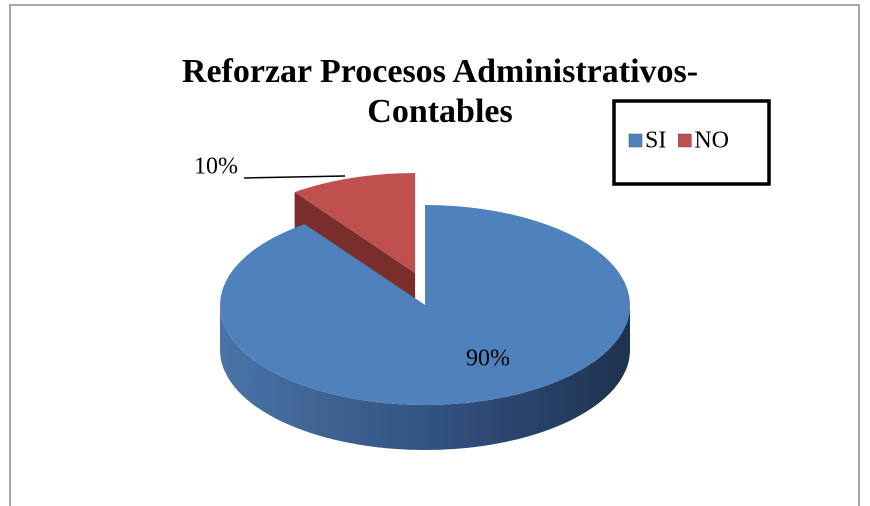  What do you see at coordinates (488, 359) in the screenshot?
I see `data-label: 90%` at bounding box center [488, 359].